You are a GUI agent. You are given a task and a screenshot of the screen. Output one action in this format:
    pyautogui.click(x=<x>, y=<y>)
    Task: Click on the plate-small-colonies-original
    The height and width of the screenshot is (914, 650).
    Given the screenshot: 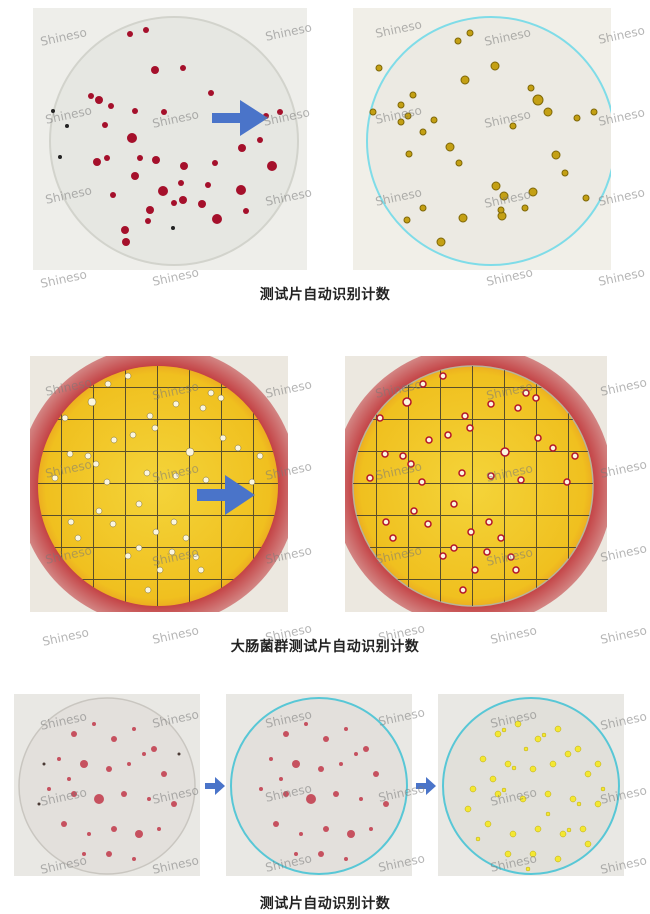 What is the action you would take?
    pyautogui.click(x=107, y=785)
    